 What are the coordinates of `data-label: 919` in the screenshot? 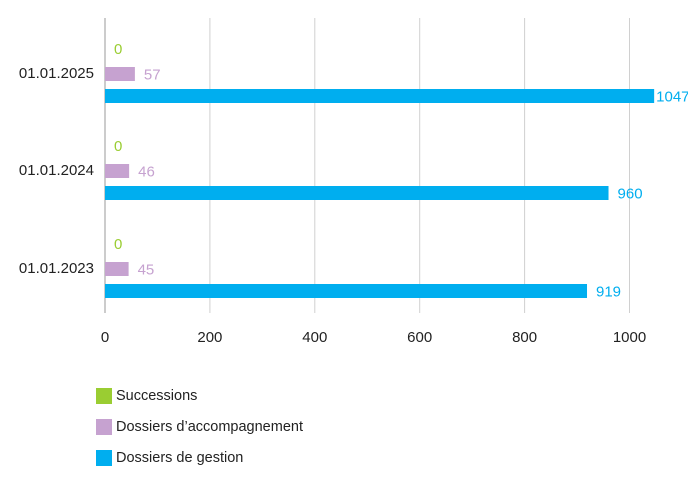 It's located at (608, 292).